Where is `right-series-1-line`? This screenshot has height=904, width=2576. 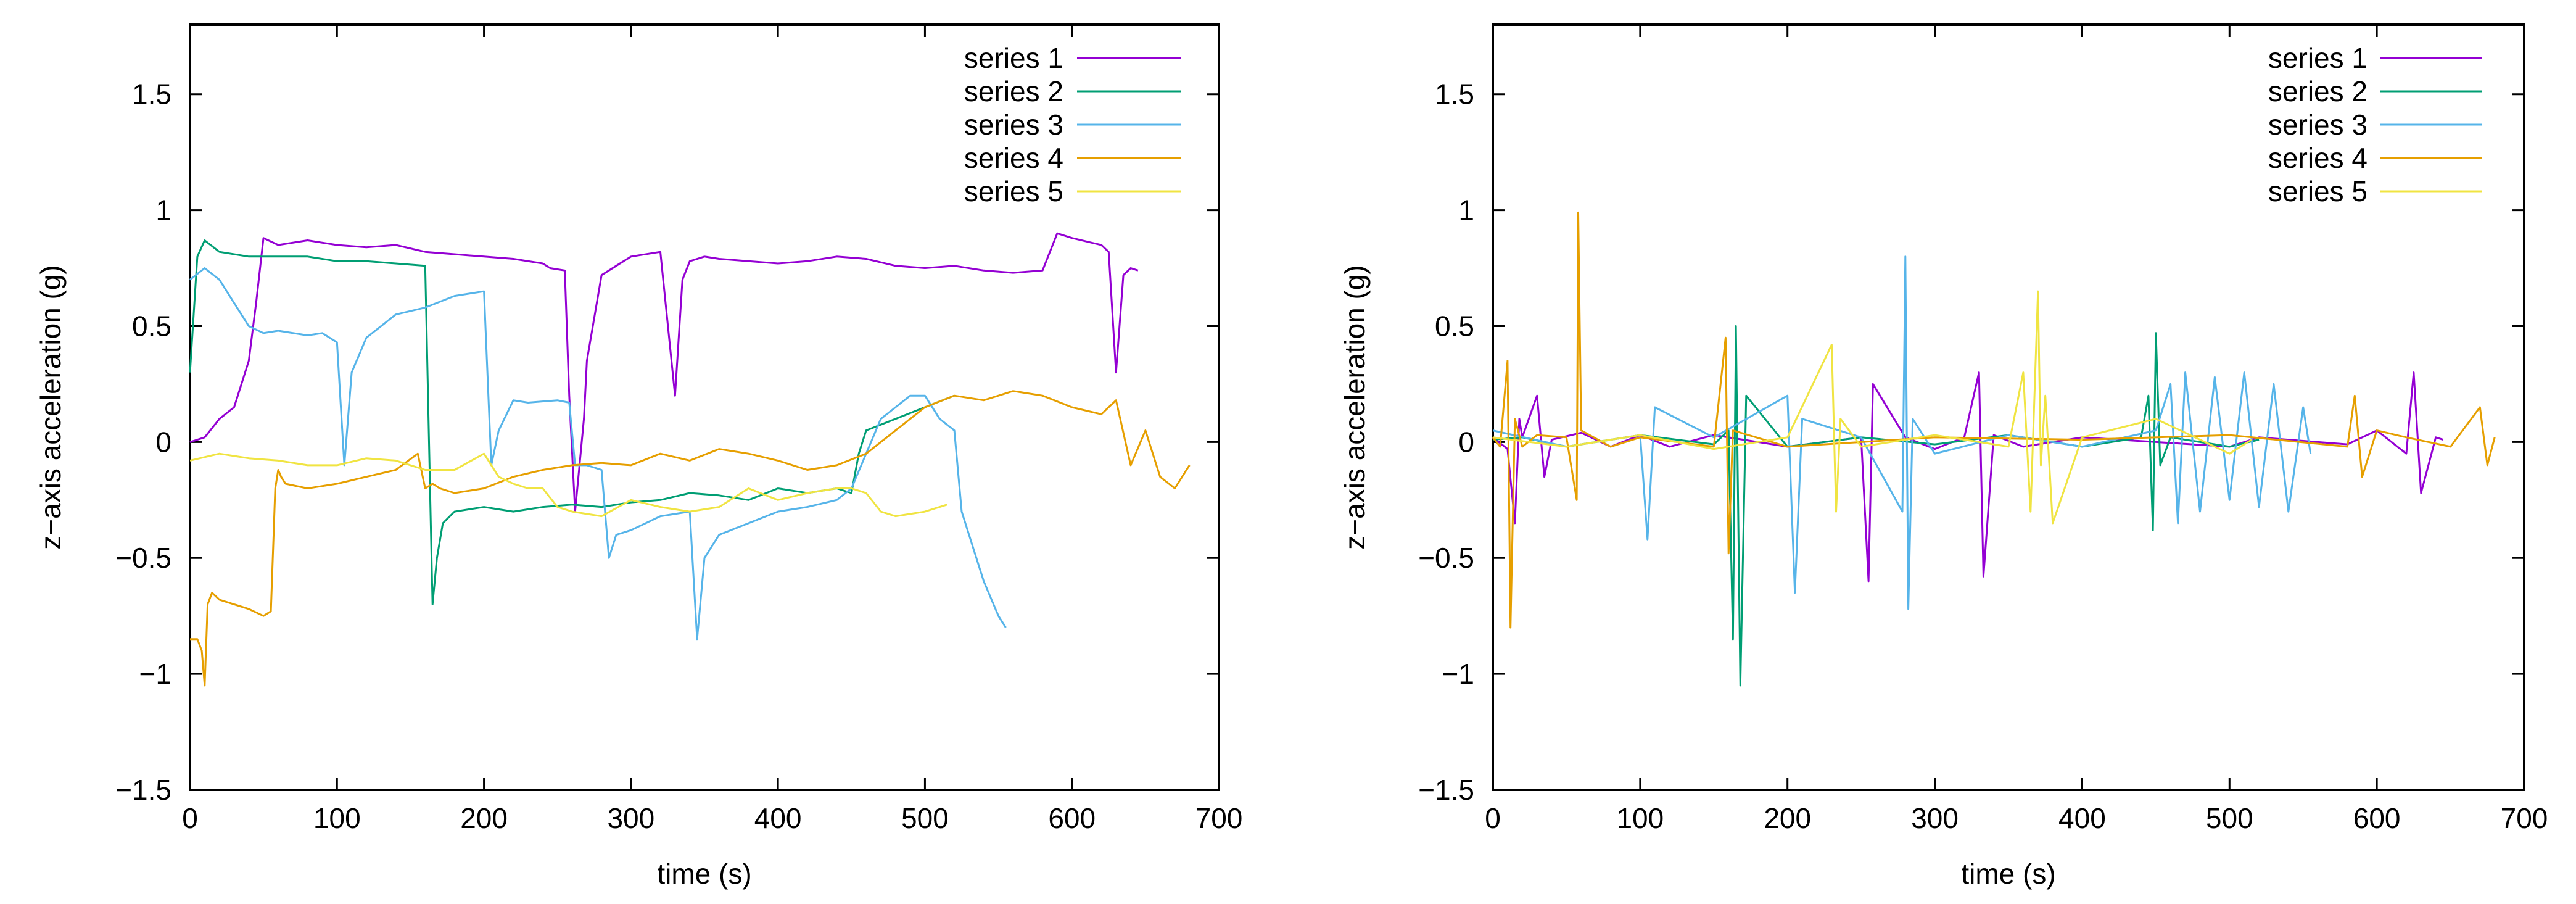
right-series-1-line is located at coordinates (1968, 477).